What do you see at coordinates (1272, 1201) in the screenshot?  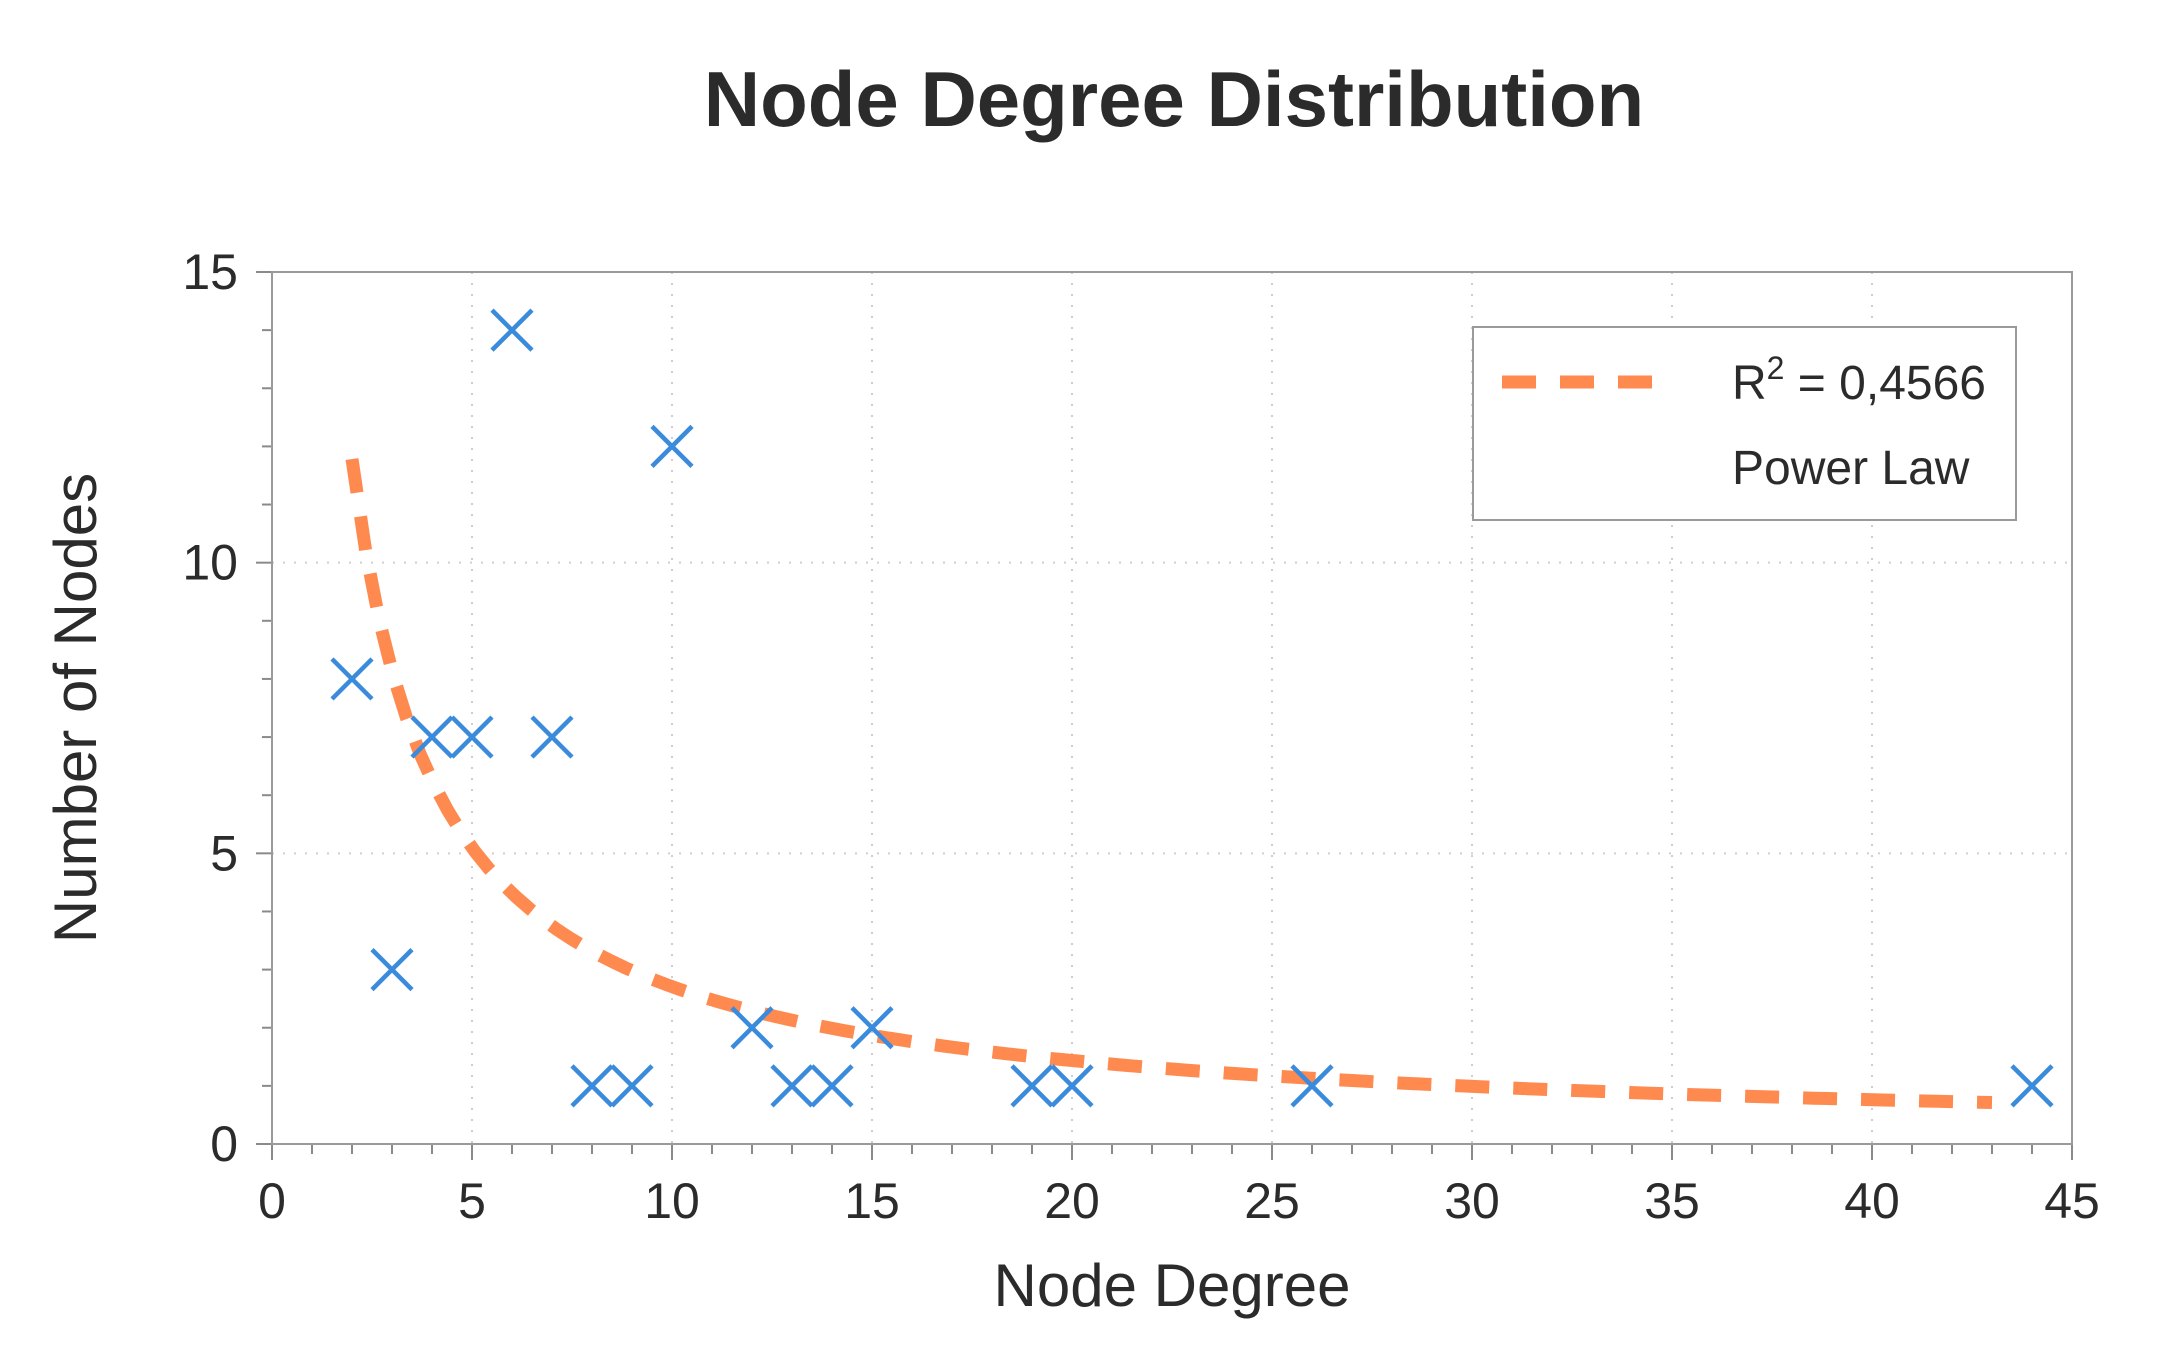 I see `x-tick-label-25: 25` at bounding box center [1272, 1201].